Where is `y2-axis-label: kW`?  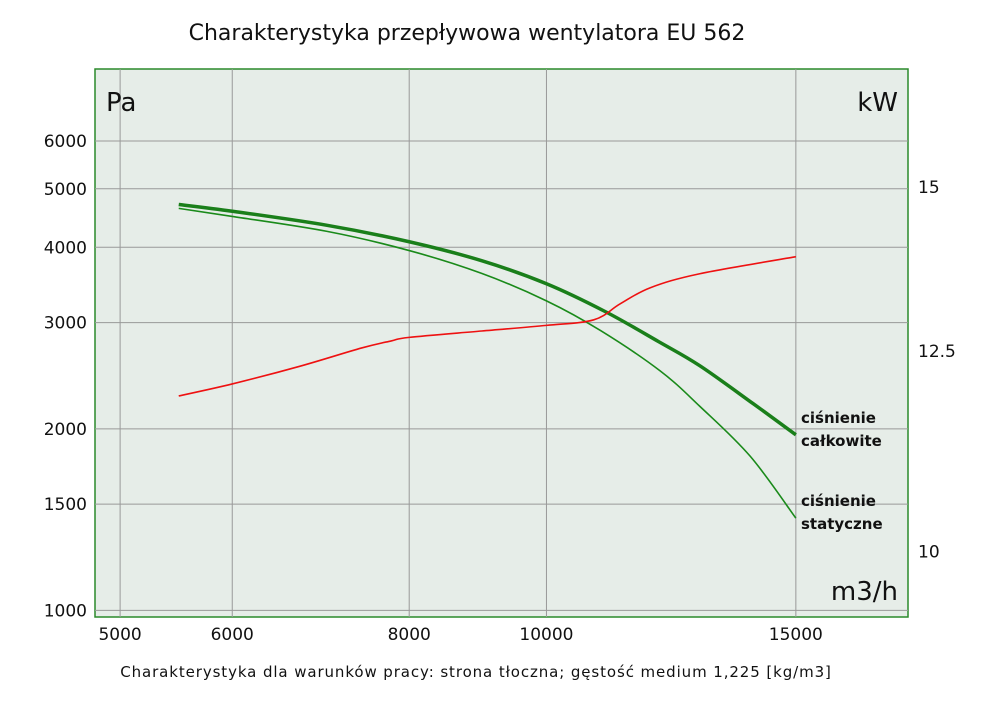 y2-axis-label: kW is located at coordinates (877, 103).